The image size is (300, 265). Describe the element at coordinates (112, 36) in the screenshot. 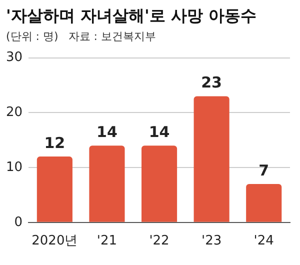

I see `text: 자료 : 보건복지부` at that location.